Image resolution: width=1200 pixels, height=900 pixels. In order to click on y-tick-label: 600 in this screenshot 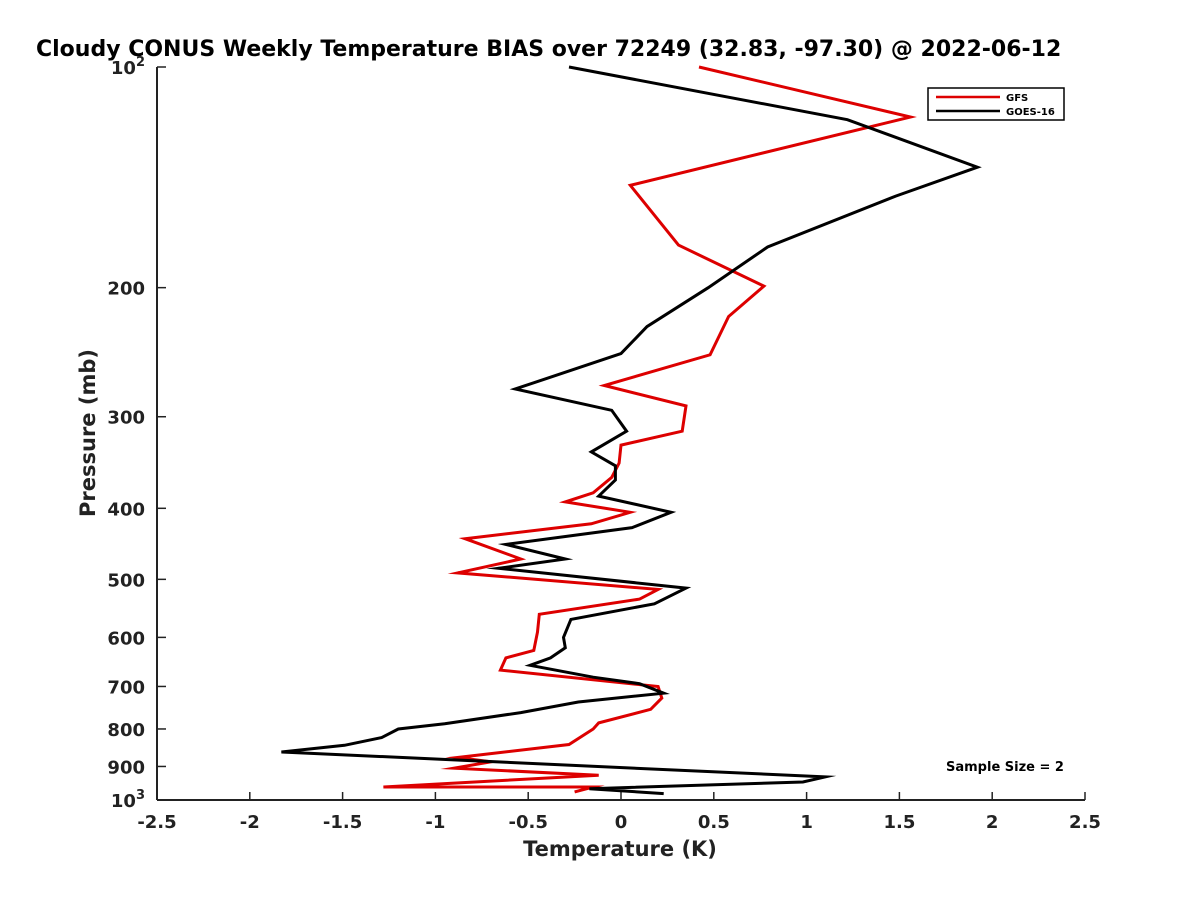, I will do `click(126, 638)`.